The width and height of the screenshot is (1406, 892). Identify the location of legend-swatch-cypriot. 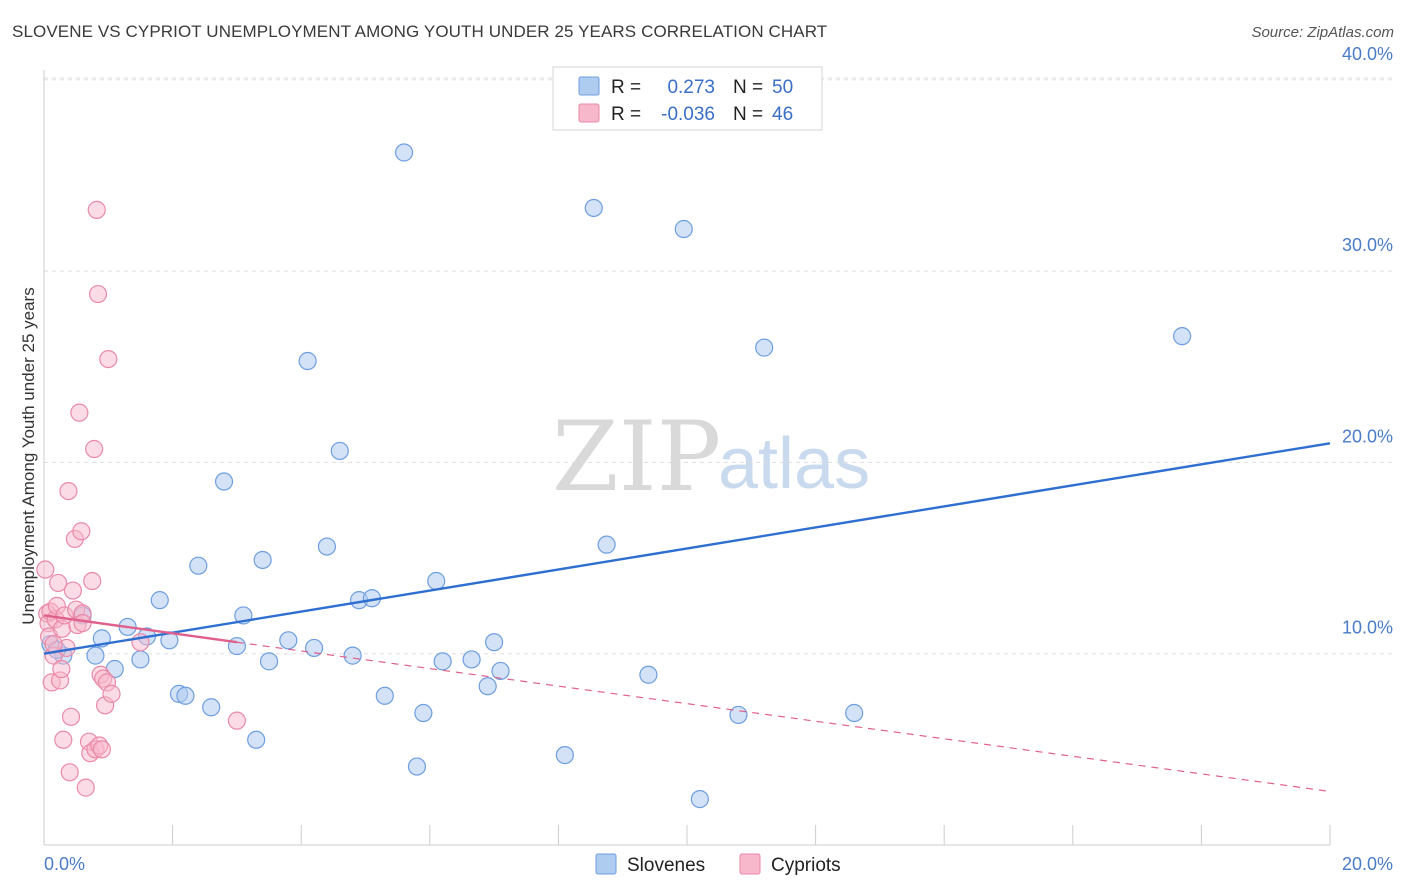
(589, 113).